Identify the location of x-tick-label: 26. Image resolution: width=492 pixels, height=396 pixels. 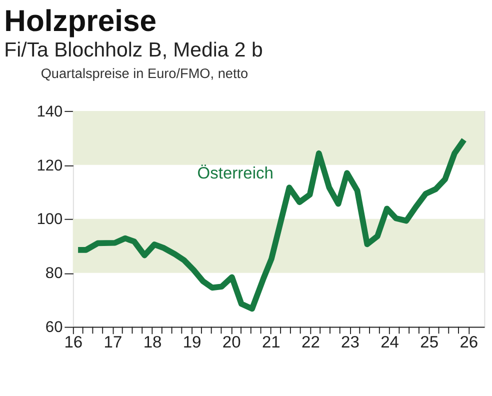
(469, 342).